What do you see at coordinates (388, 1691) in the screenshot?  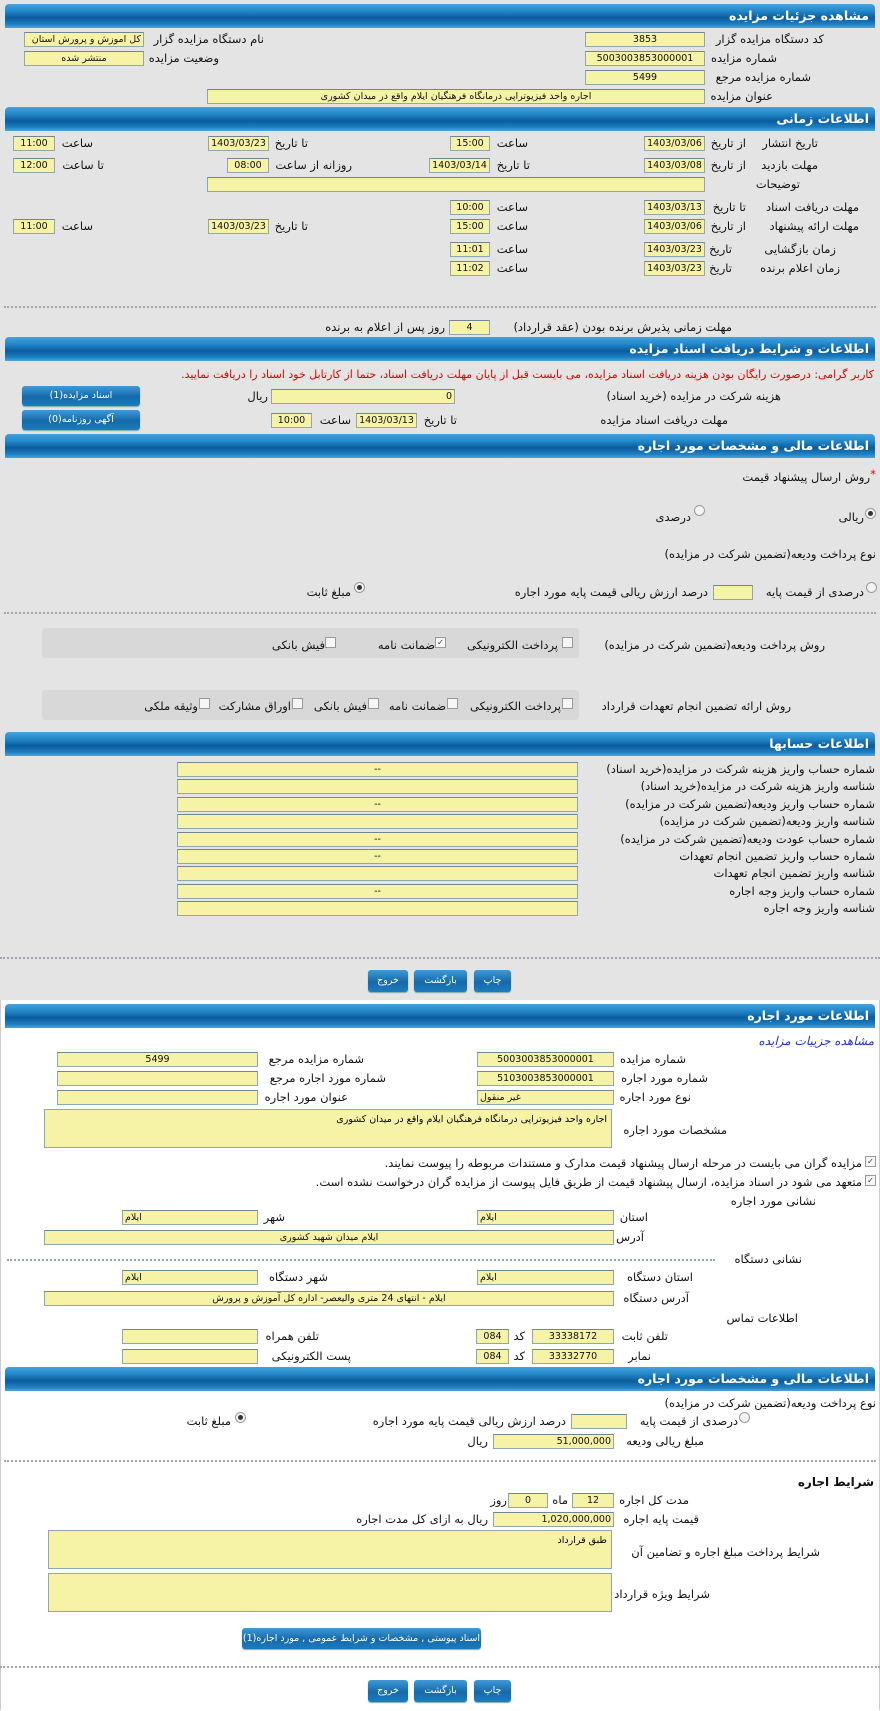 I see `exit-button-bottom: خروج` at bounding box center [388, 1691].